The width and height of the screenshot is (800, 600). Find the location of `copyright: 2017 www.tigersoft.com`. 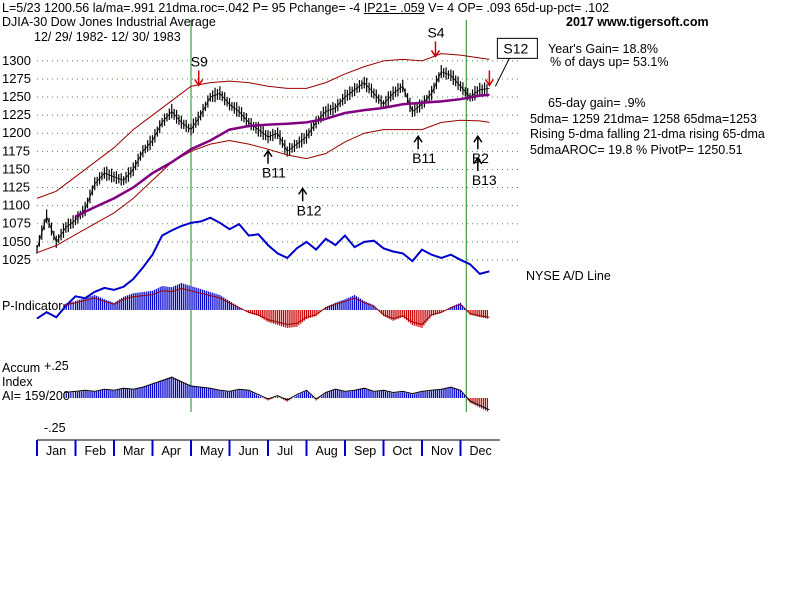

copyright: 2017 www.tigersoft.com is located at coordinates (637, 22).